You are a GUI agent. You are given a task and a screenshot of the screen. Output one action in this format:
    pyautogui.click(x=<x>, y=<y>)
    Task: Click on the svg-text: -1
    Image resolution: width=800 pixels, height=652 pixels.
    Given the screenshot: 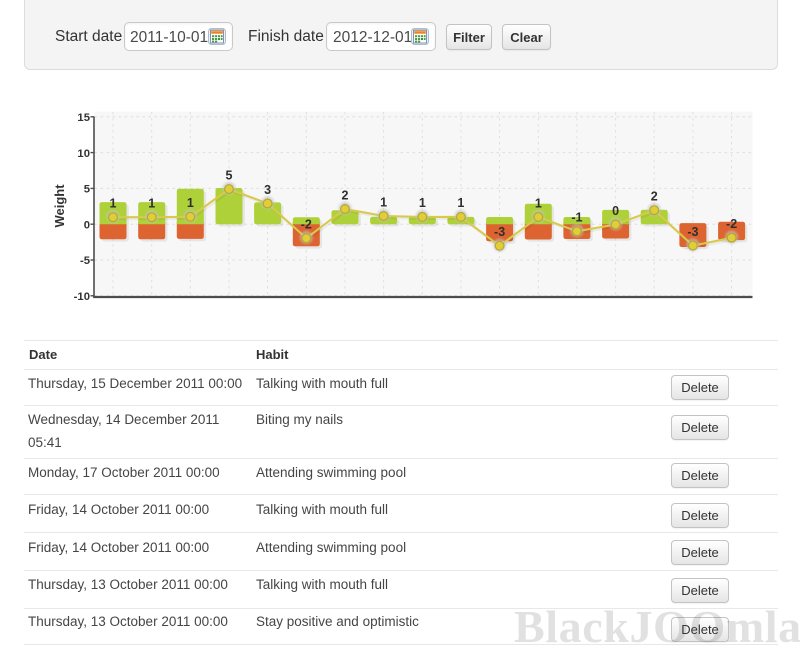 What is the action you would take?
    pyautogui.click(x=576, y=218)
    